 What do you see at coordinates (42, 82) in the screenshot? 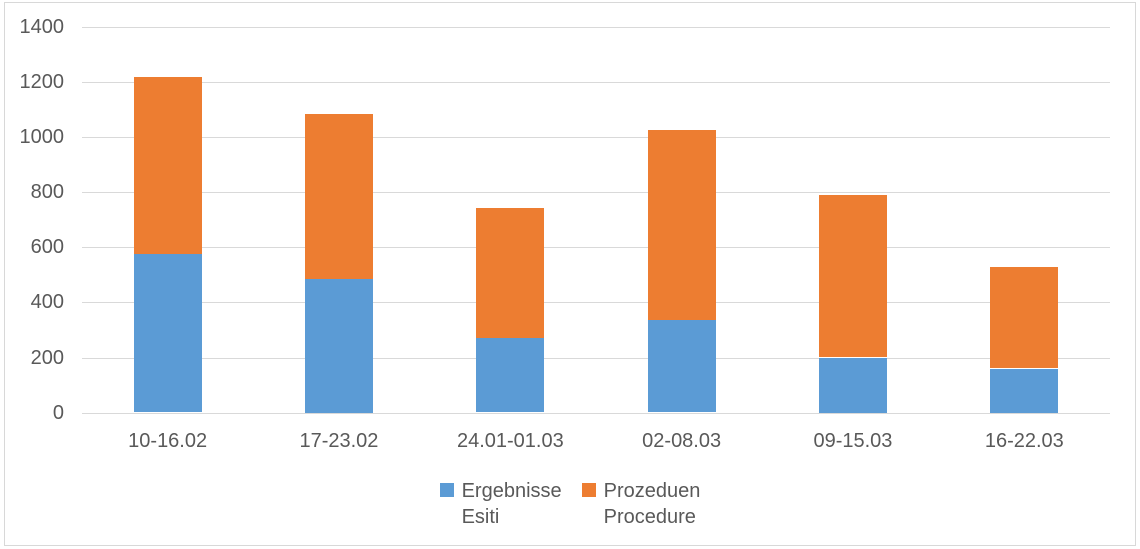
I see `y-tick-label: 1200` at bounding box center [42, 82].